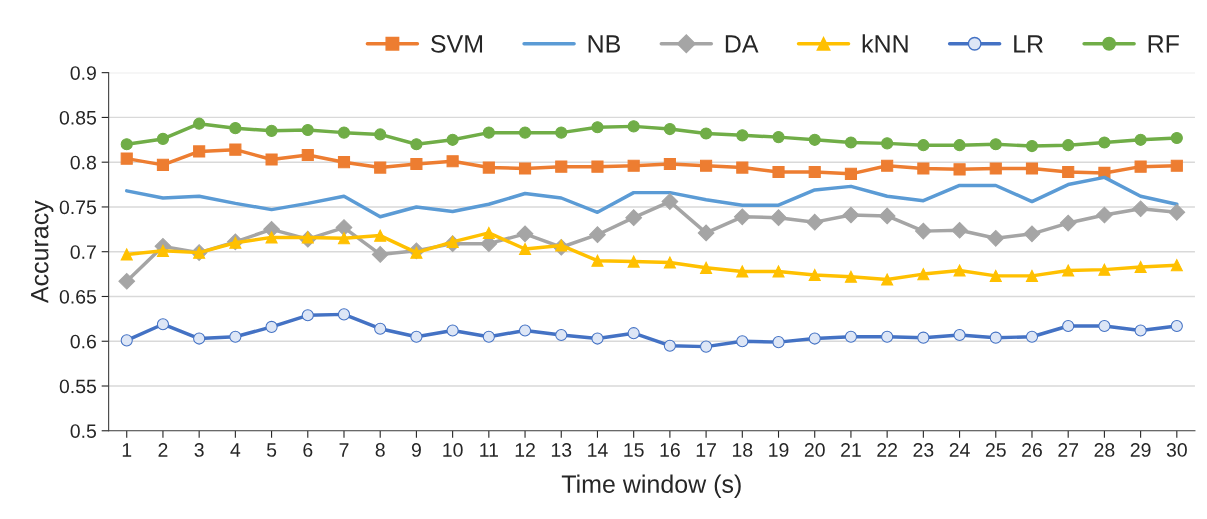 This screenshot has width=1207, height=519. What do you see at coordinates (604, 44) in the screenshot?
I see `legend-label: NB` at bounding box center [604, 44].